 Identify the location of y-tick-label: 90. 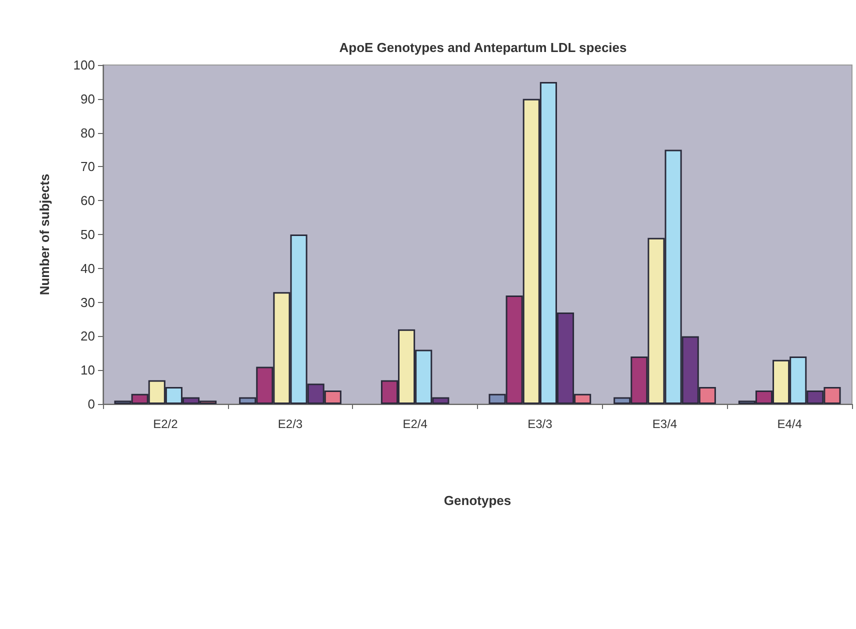
(87, 98).